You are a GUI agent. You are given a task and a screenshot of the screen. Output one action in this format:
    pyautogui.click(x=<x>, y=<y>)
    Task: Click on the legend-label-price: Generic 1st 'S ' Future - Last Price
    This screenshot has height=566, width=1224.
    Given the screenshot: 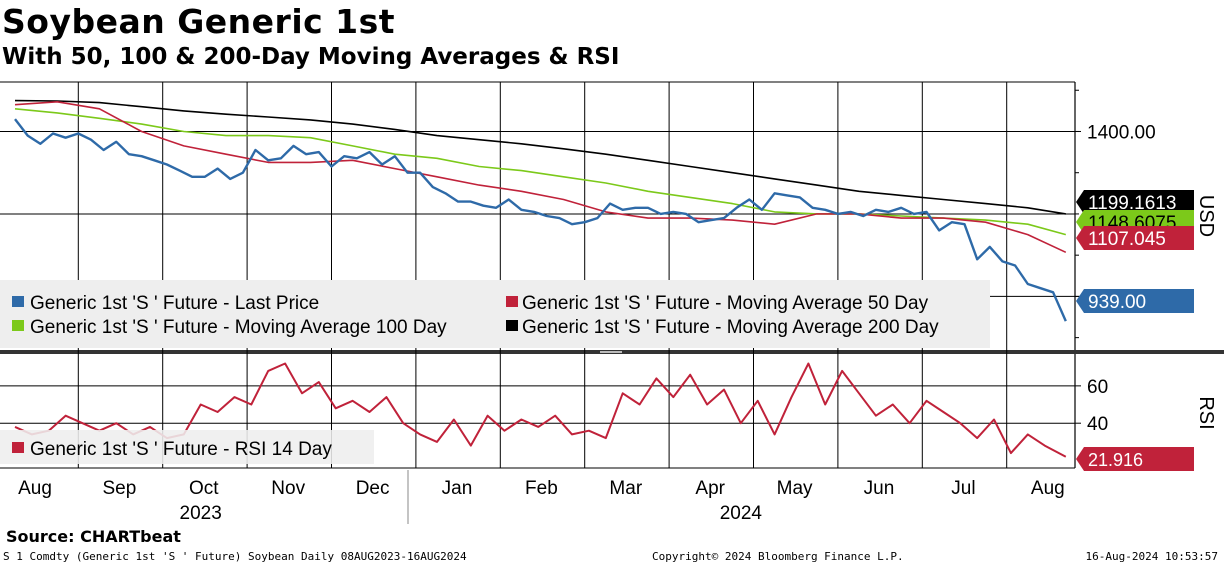 What is the action you would take?
    pyautogui.click(x=174, y=303)
    